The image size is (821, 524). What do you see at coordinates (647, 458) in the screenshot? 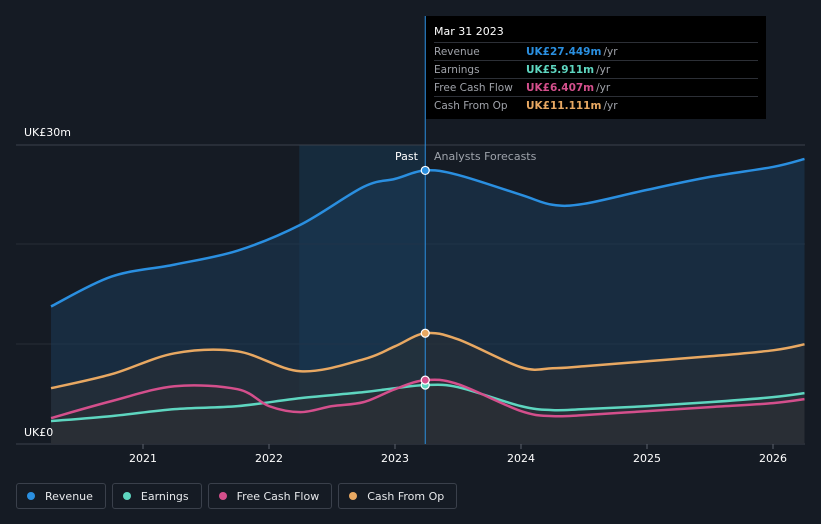
I see `x-tick-label: 2025` at bounding box center [647, 458].